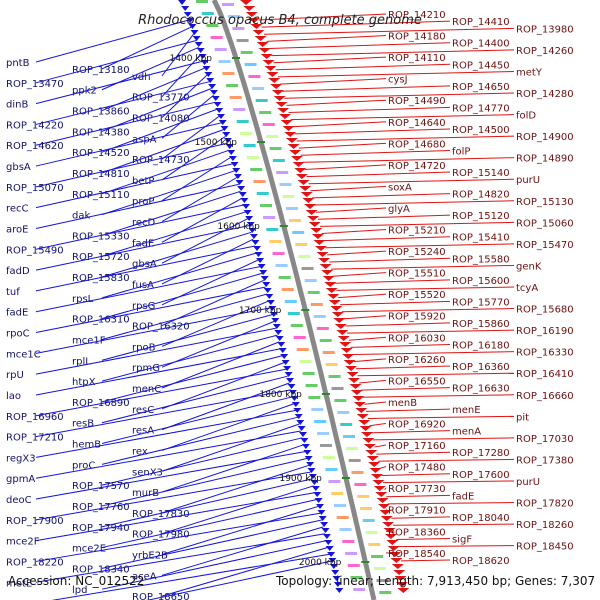 The width and height of the screenshot is (600, 600). I want to click on gene-label: ROP_14260, so click(545, 51).